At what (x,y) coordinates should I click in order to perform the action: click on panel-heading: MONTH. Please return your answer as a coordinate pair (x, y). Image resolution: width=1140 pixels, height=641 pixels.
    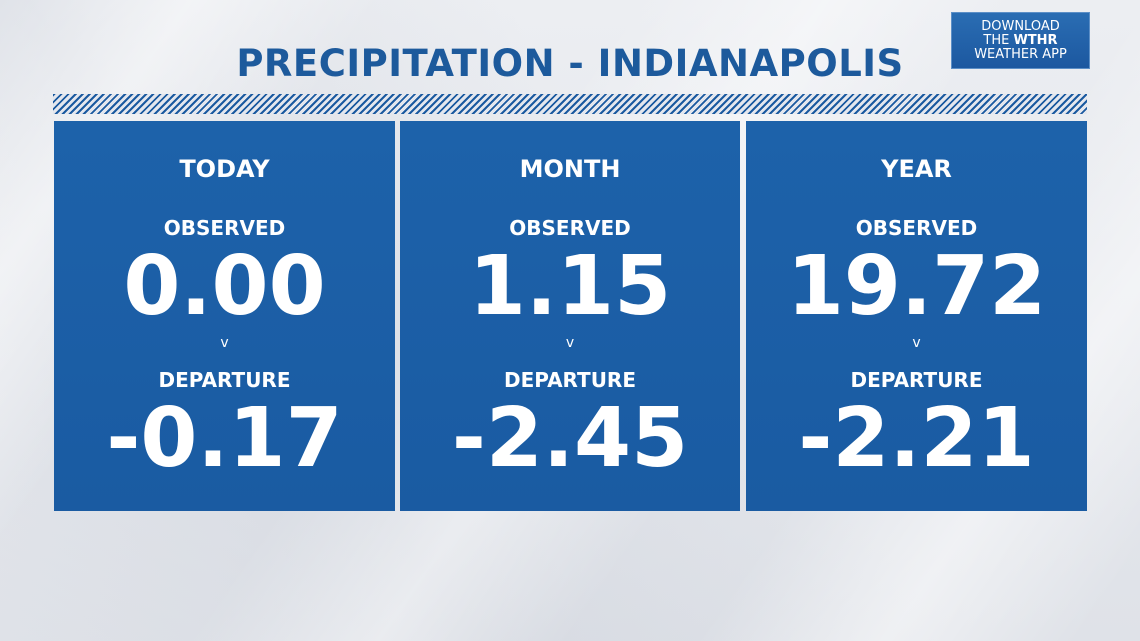
    Looking at the image, I should click on (570, 169).